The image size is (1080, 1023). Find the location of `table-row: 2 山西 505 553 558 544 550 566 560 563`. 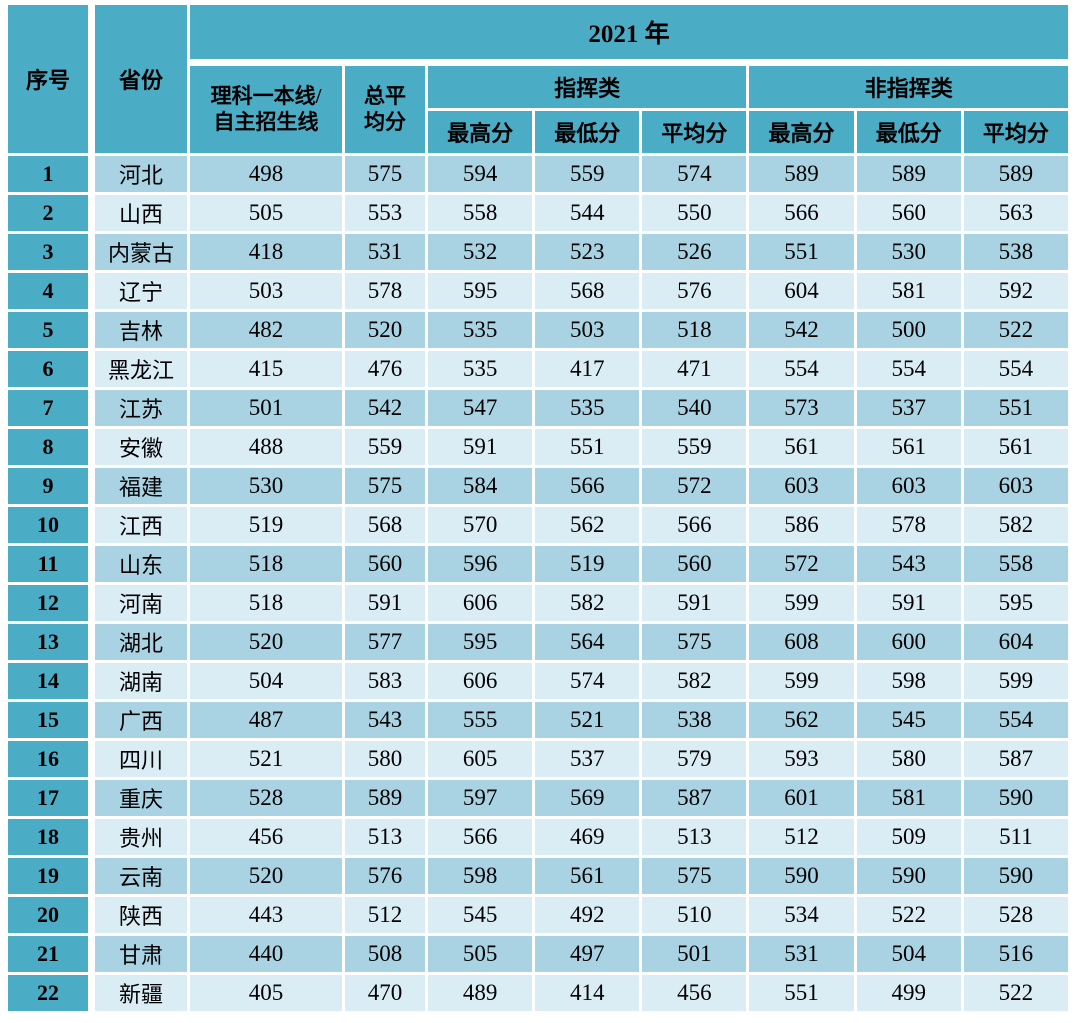

table-row: 2 山西 505 553 558 544 550 566 560 563 is located at coordinates (538, 213).